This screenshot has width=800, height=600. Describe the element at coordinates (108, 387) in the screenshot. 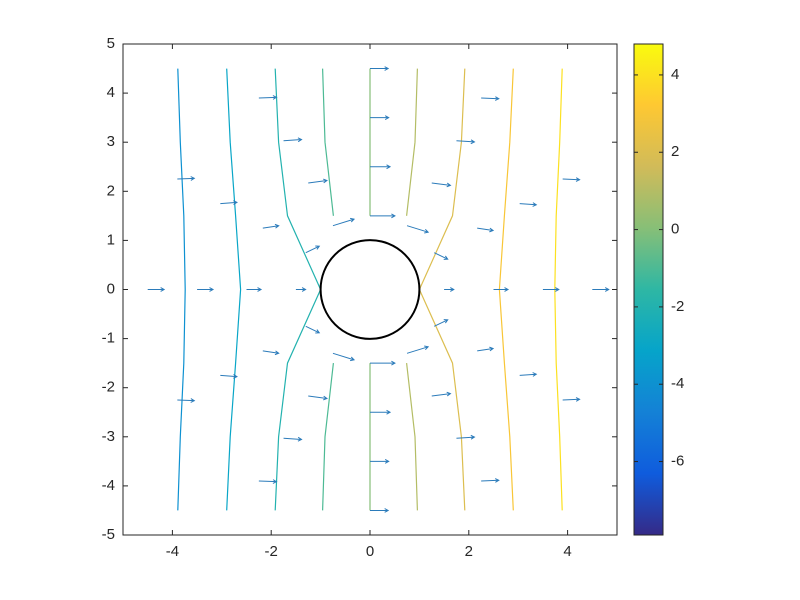

I see `y-tick-label: -2` at that location.